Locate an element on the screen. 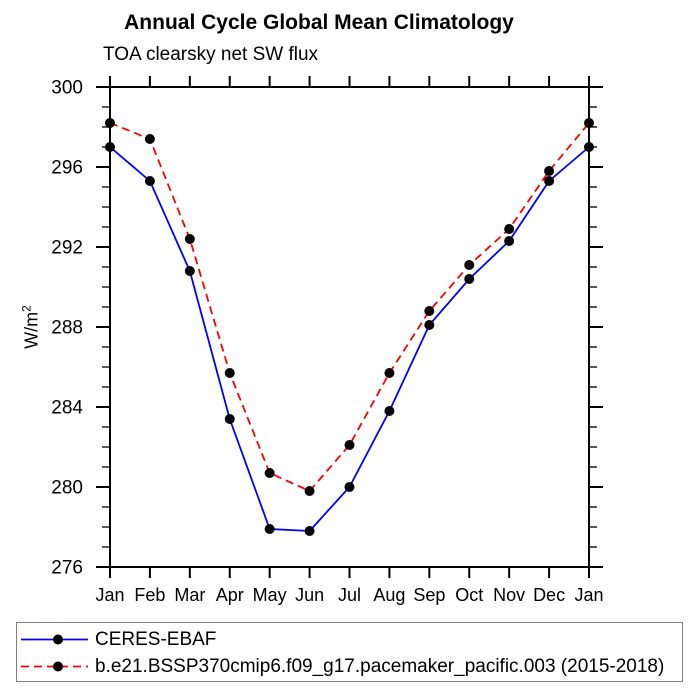 The height and width of the screenshot is (700, 700). x-tick-label: Dec is located at coordinates (549, 595).